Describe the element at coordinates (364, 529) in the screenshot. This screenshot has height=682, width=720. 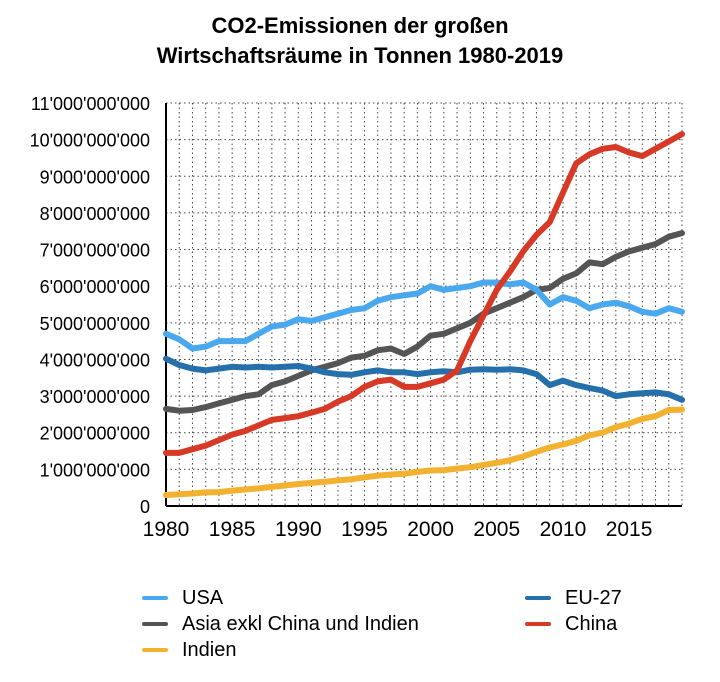
I see `x-tick-label: 1995` at that location.